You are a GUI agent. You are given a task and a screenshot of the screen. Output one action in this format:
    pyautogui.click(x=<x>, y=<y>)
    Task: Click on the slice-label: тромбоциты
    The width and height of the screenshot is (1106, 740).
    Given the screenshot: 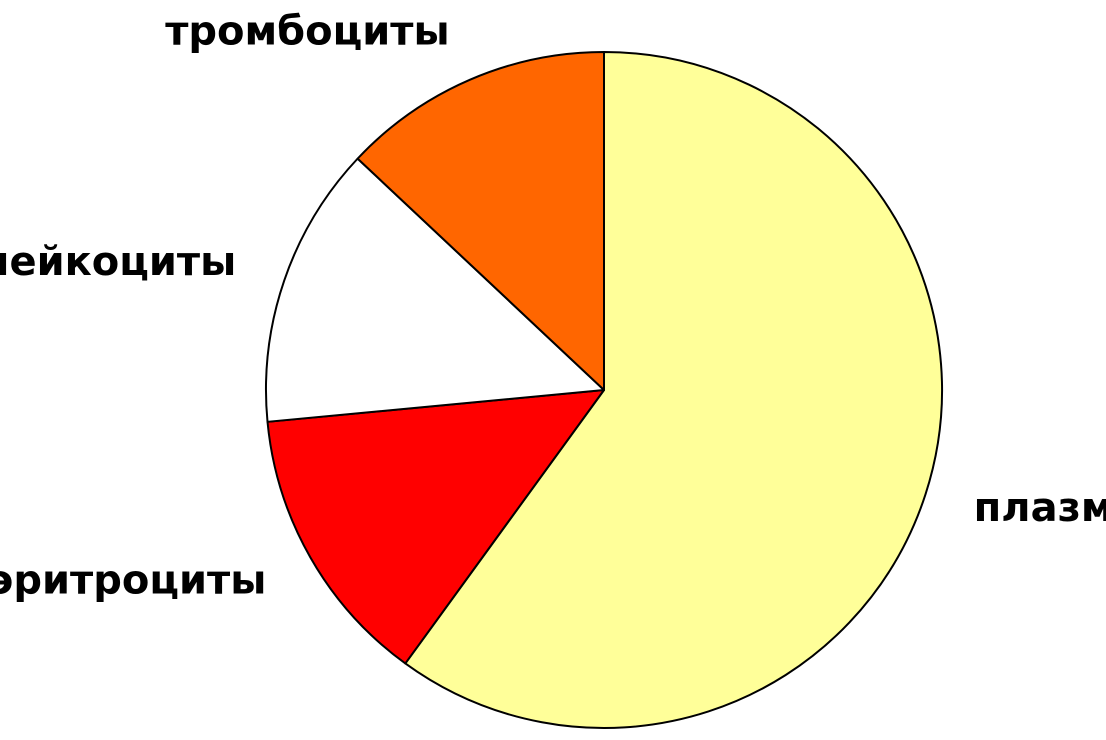 What is the action you would take?
    pyautogui.click(x=307, y=31)
    